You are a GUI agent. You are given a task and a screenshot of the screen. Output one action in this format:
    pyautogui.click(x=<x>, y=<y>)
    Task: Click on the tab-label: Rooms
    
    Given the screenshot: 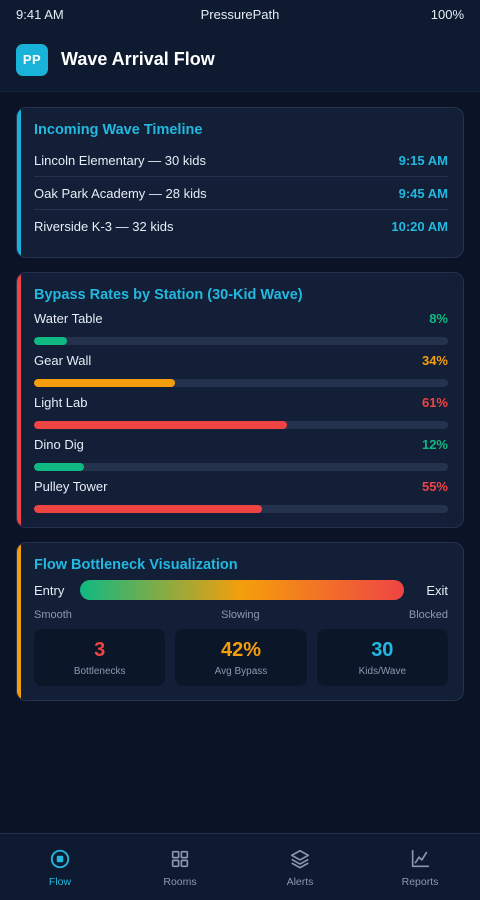 What is the action you would take?
    pyautogui.click(x=180, y=882)
    